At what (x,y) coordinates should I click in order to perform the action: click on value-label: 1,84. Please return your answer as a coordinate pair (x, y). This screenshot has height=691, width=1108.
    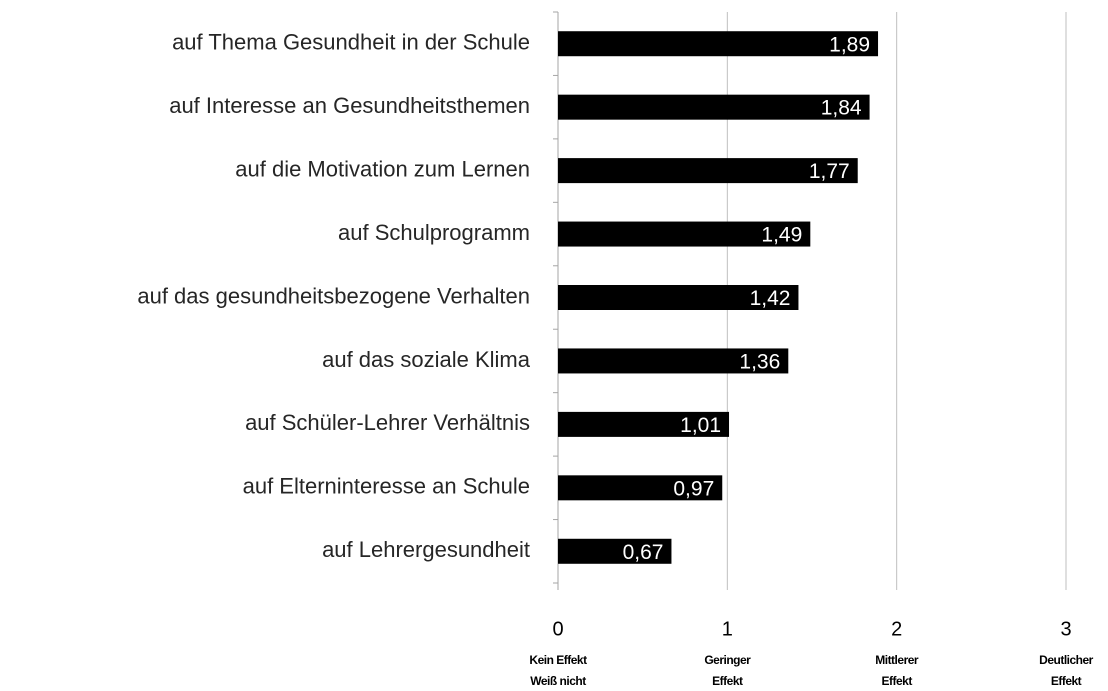
    Looking at the image, I should click on (841, 108).